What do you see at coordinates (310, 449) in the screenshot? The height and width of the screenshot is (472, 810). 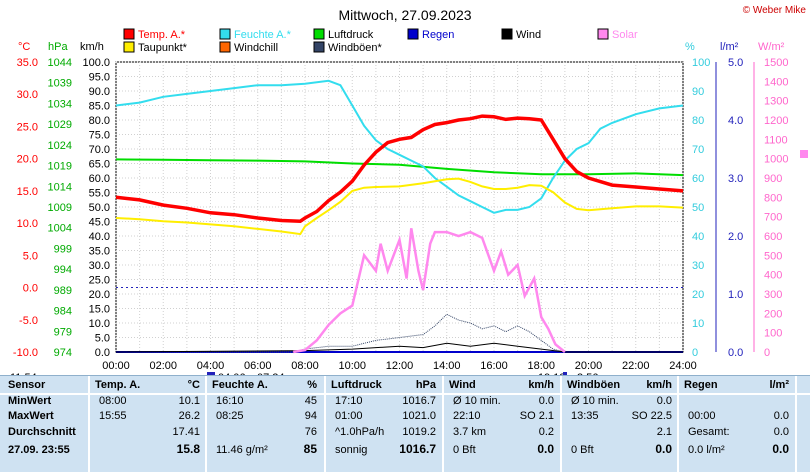 I see `hum-row-value: 85` at bounding box center [310, 449].